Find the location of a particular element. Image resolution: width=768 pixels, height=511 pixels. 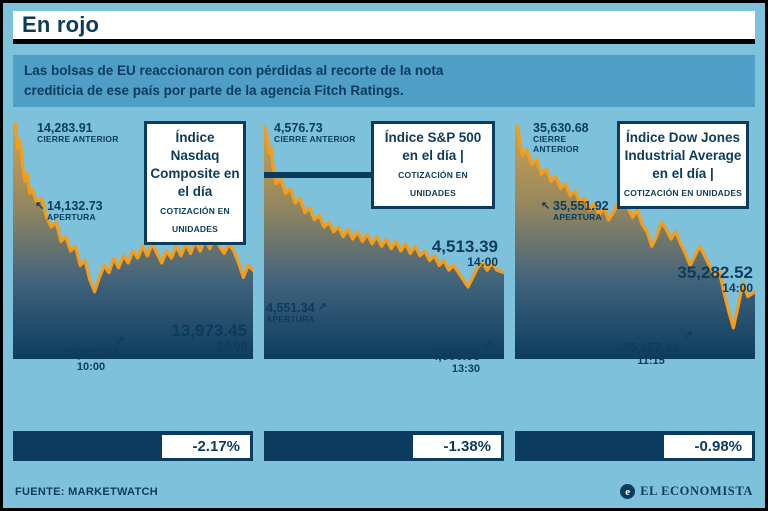

low-annotation: ↗ 4,506.98 13:30 is located at coordinates (462, 357).